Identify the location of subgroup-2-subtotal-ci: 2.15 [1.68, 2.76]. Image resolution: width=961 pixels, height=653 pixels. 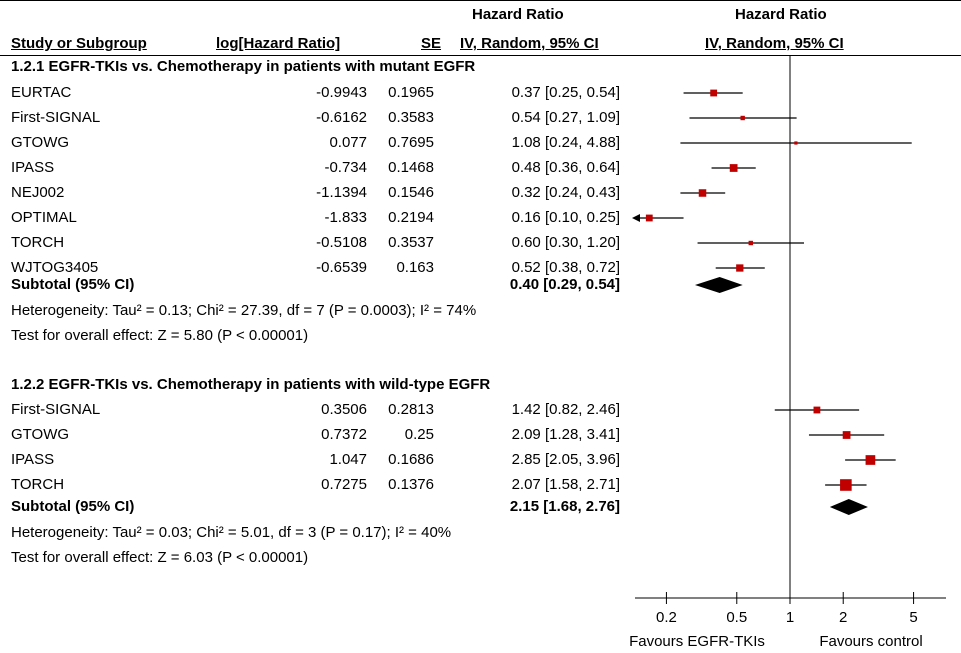
(564, 506).